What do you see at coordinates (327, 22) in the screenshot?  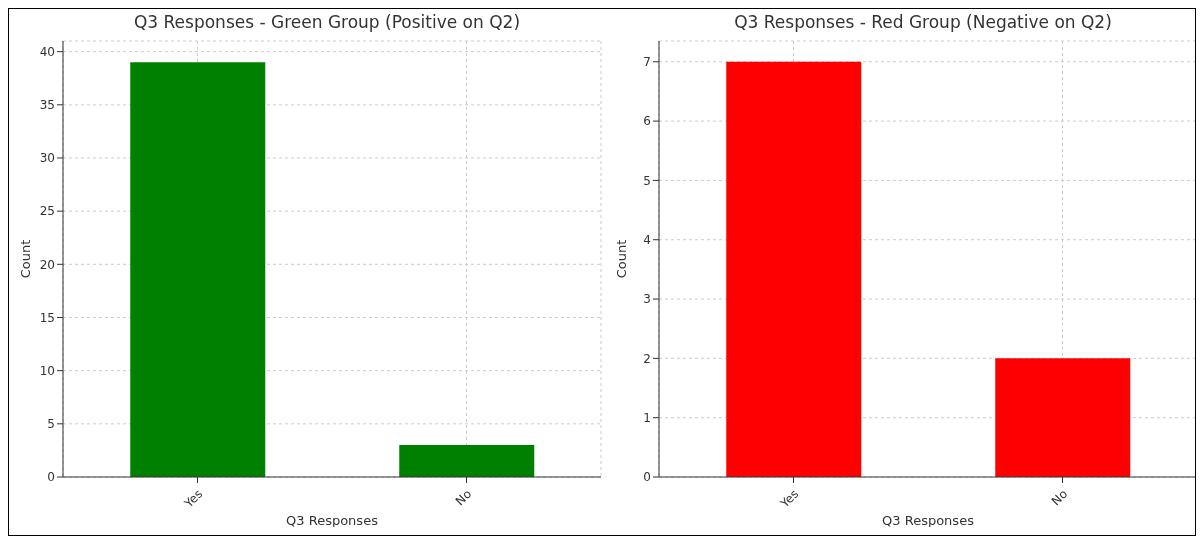 I see `chart-title: Q3 Responses - Green Group (Positive on Q2)` at bounding box center [327, 22].